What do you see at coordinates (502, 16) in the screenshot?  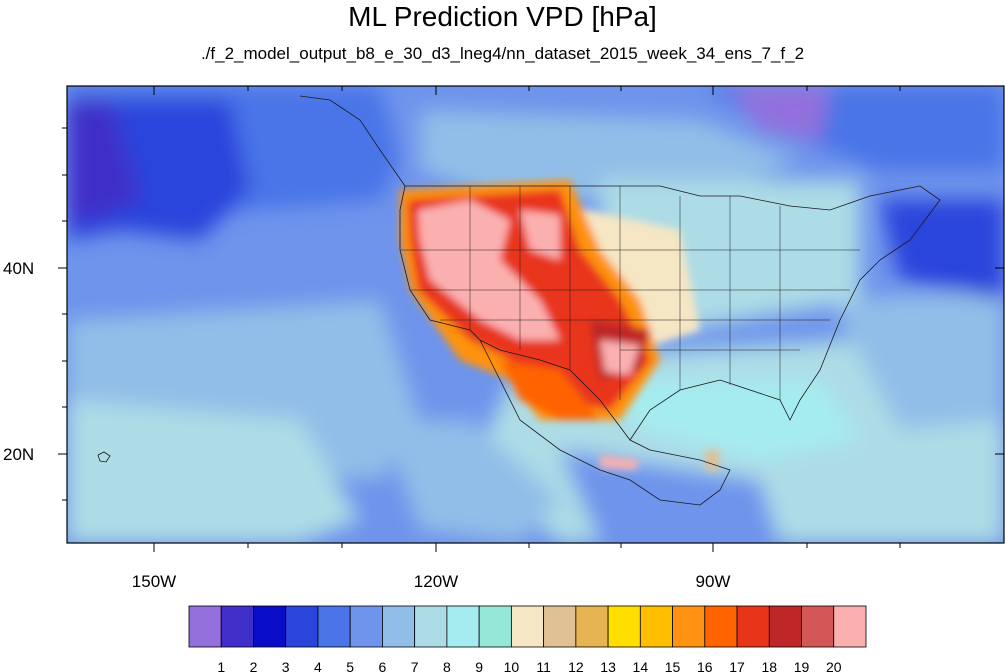 I see `map-title: ML Prediction VPD [hPa]` at bounding box center [502, 16].